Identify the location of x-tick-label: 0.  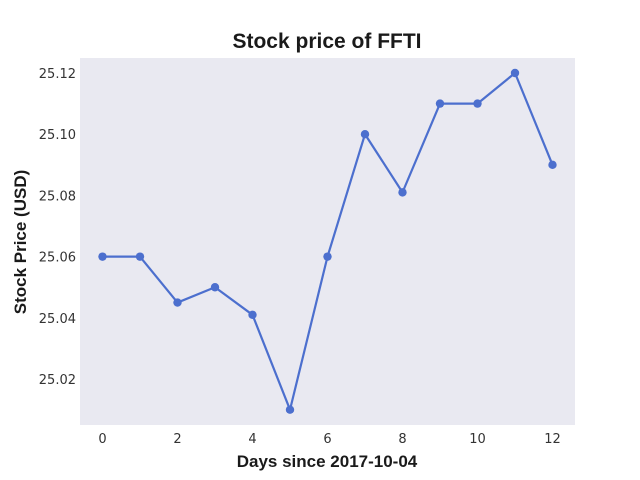
(102, 439).